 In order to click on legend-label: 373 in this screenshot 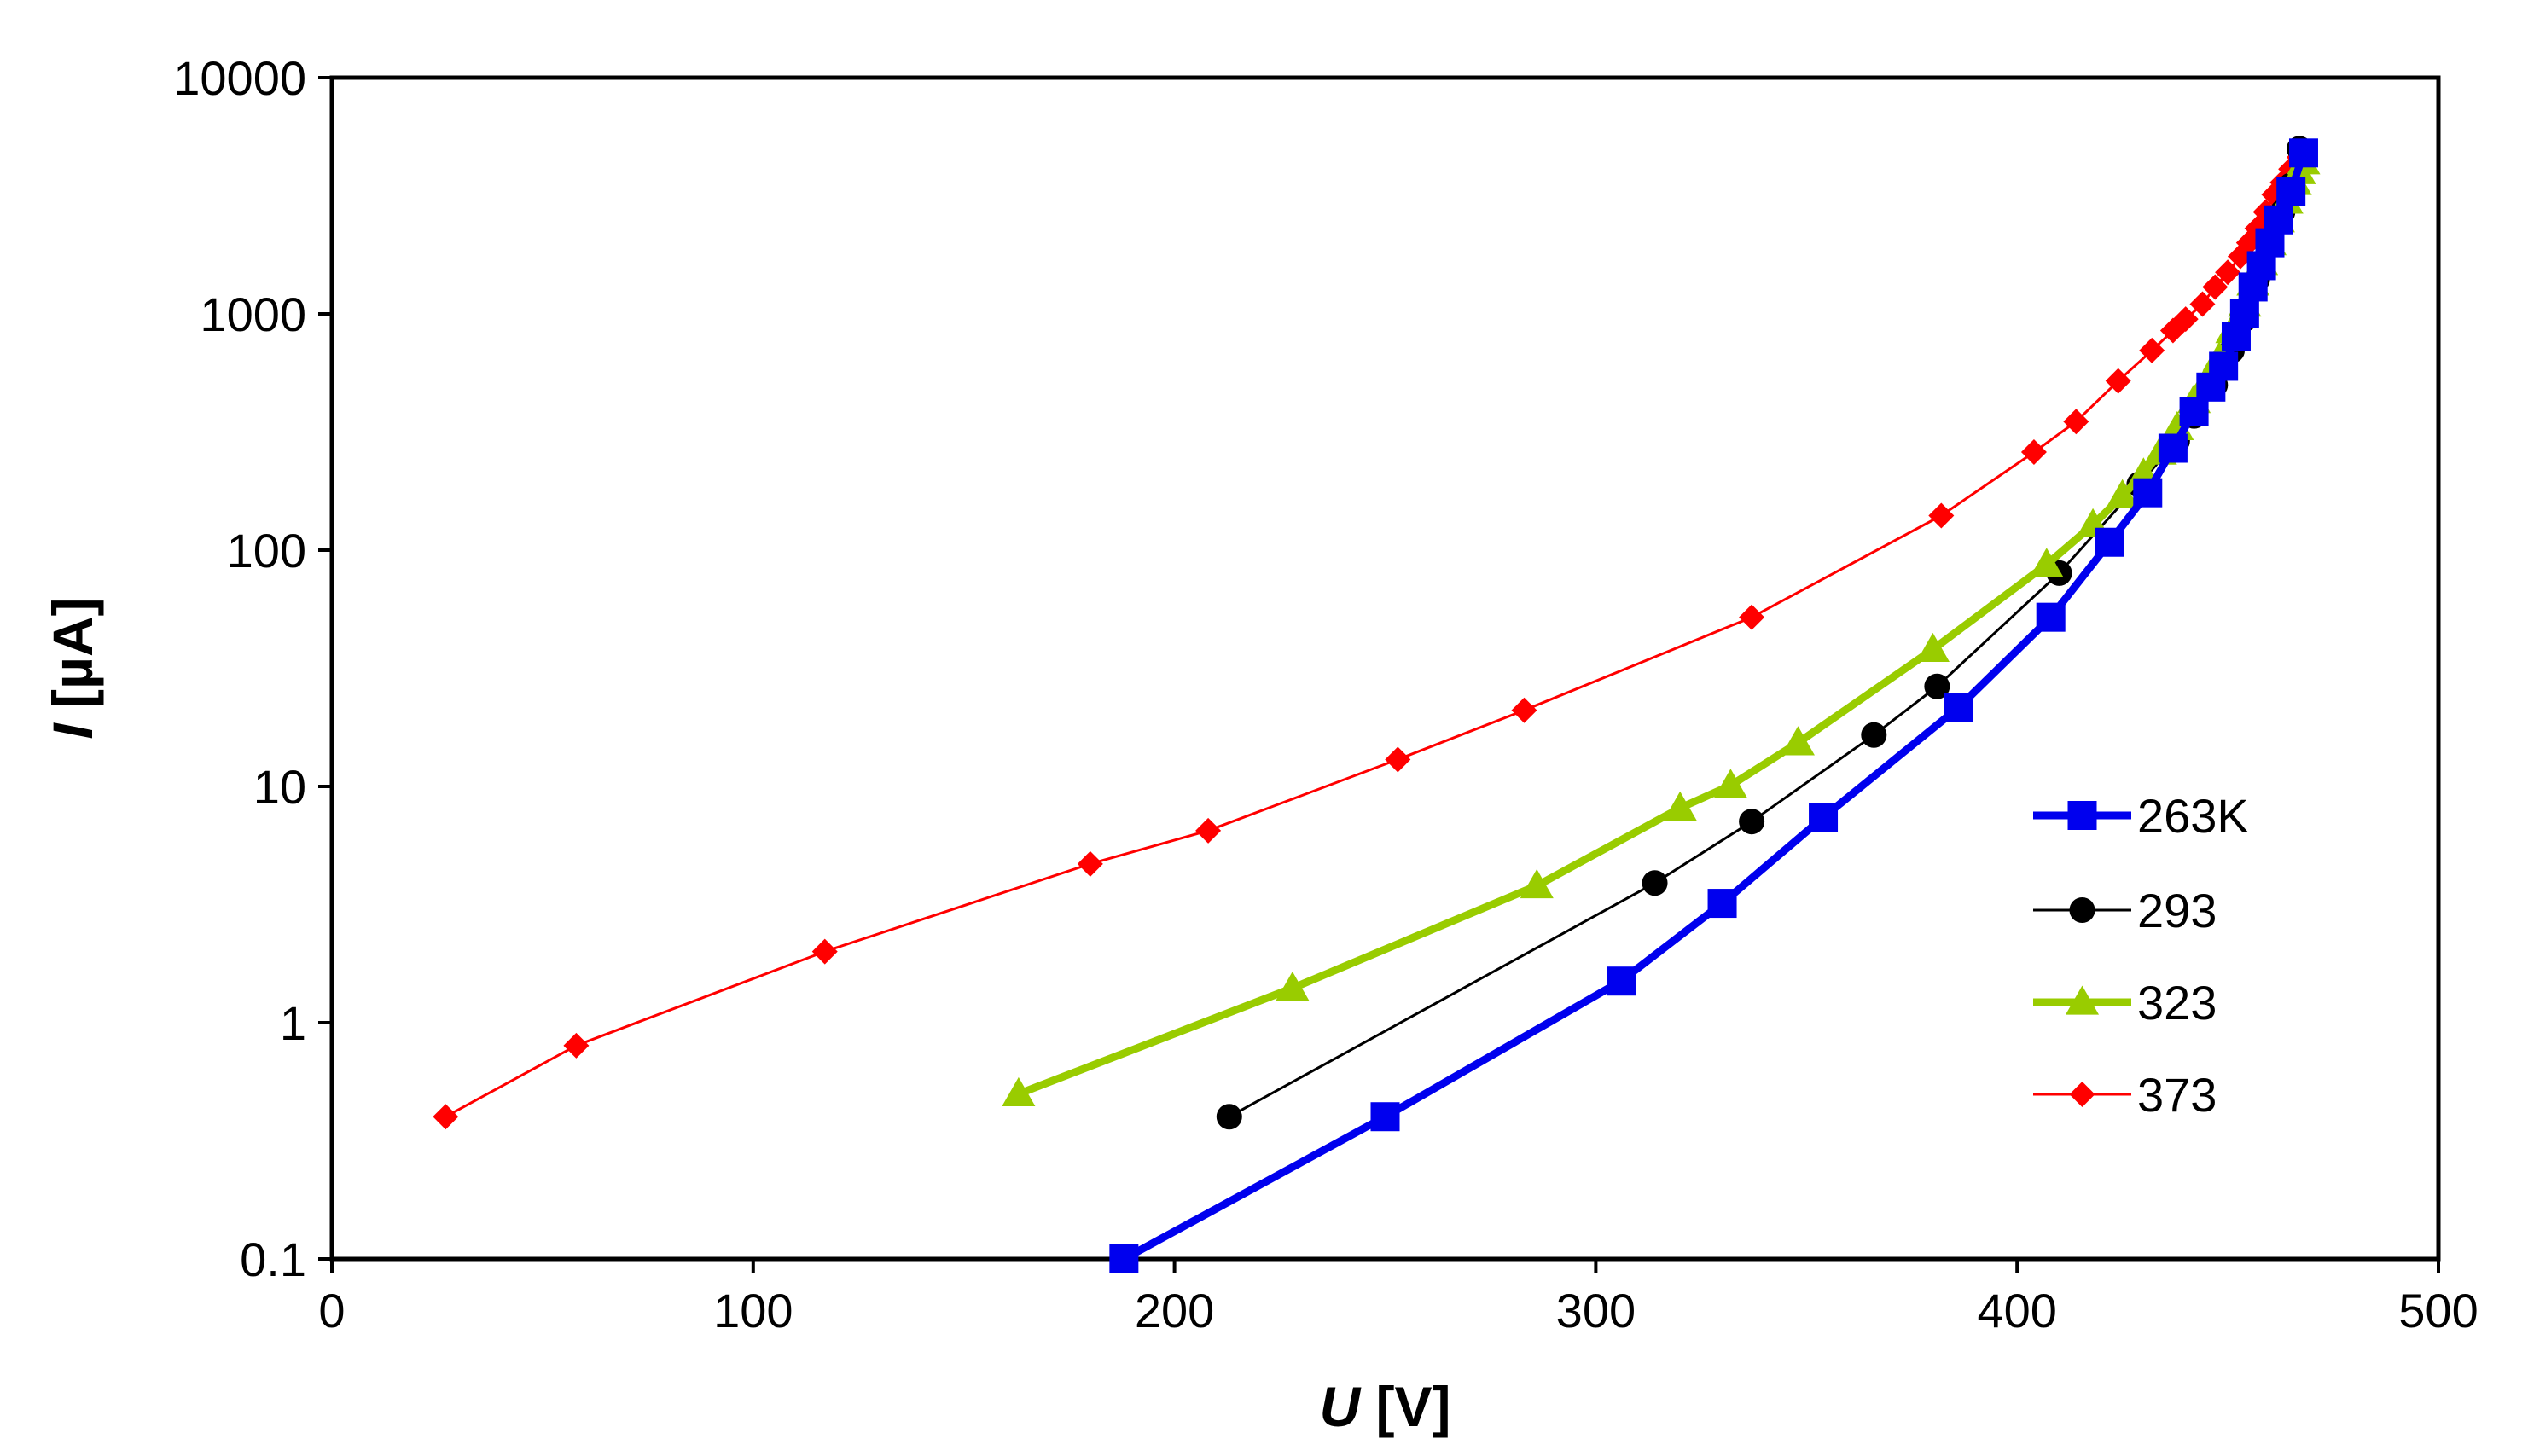, I will do `click(2177, 1095)`.